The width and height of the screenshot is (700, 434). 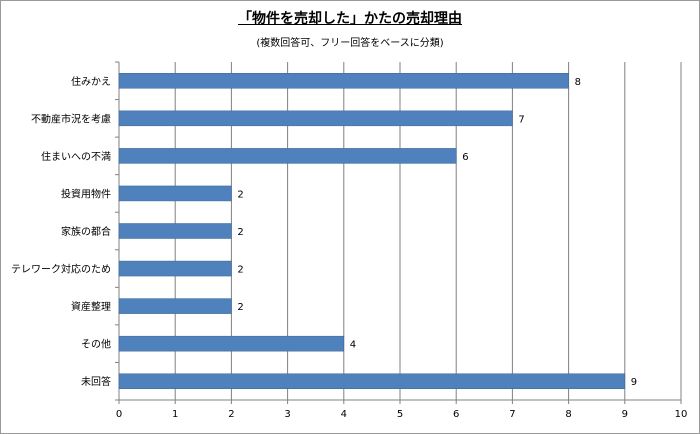 I want to click on category-label: 資産整理, so click(x=91, y=306).